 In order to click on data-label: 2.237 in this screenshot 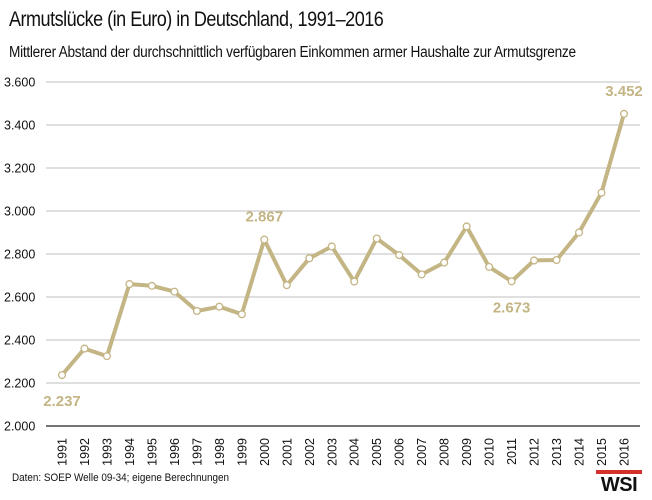, I will do `click(62, 401)`.